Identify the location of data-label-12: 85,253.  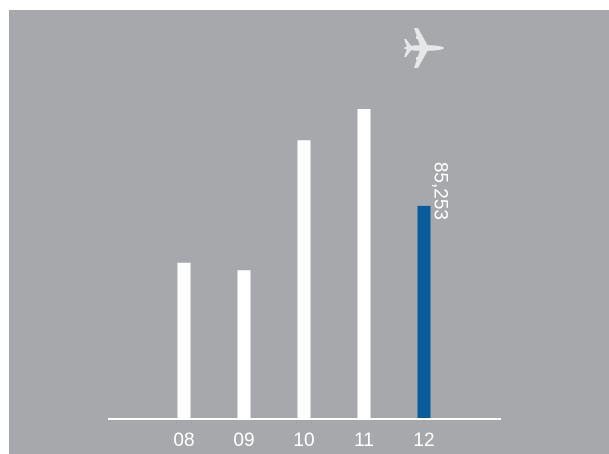
(440, 191).